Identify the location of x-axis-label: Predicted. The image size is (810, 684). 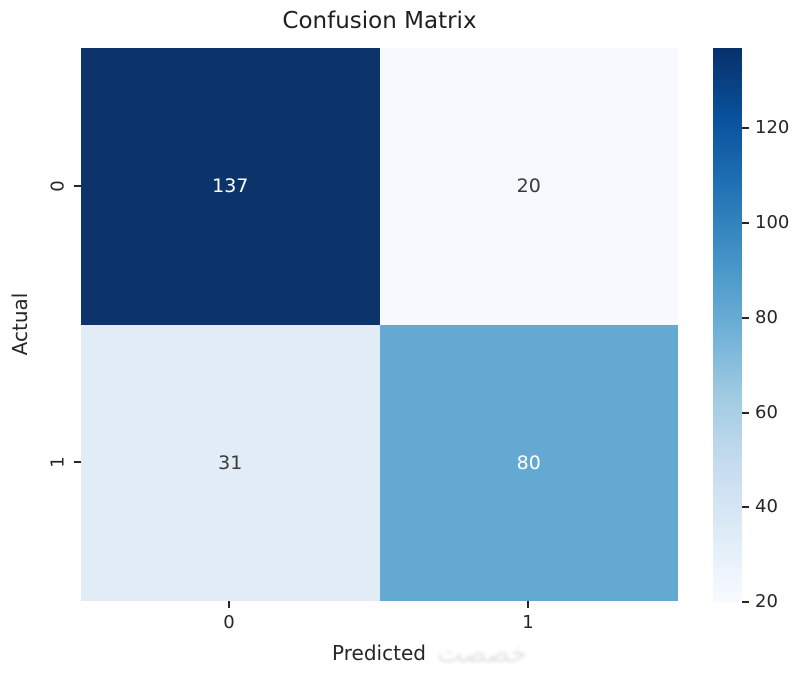
(379, 653).